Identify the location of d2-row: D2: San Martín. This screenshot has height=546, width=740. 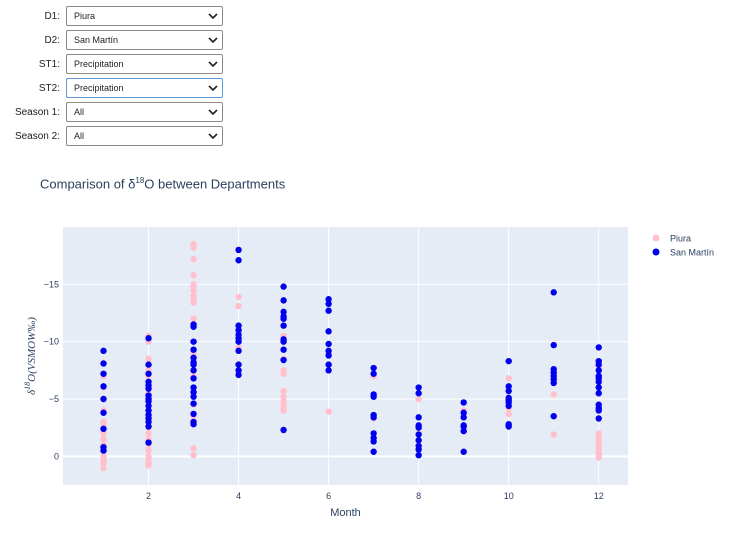
(120, 42).